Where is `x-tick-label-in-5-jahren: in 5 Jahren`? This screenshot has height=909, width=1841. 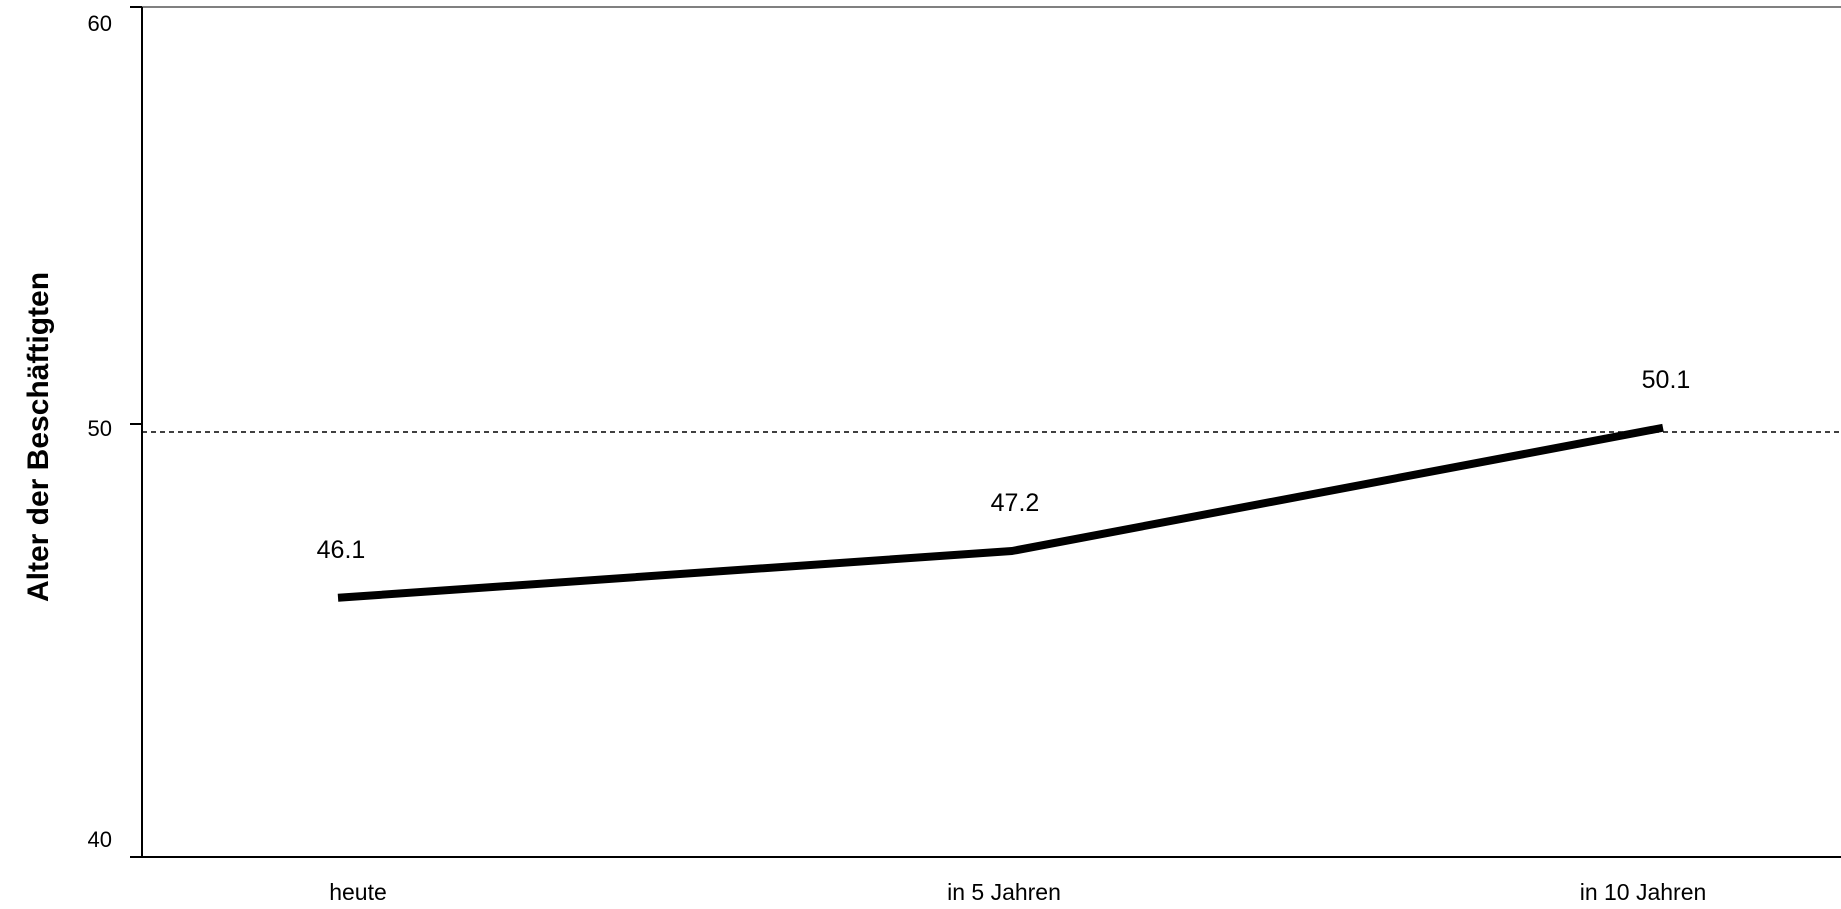 x-tick-label-in-5-jahren: in 5 Jahren is located at coordinates (1004, 892).